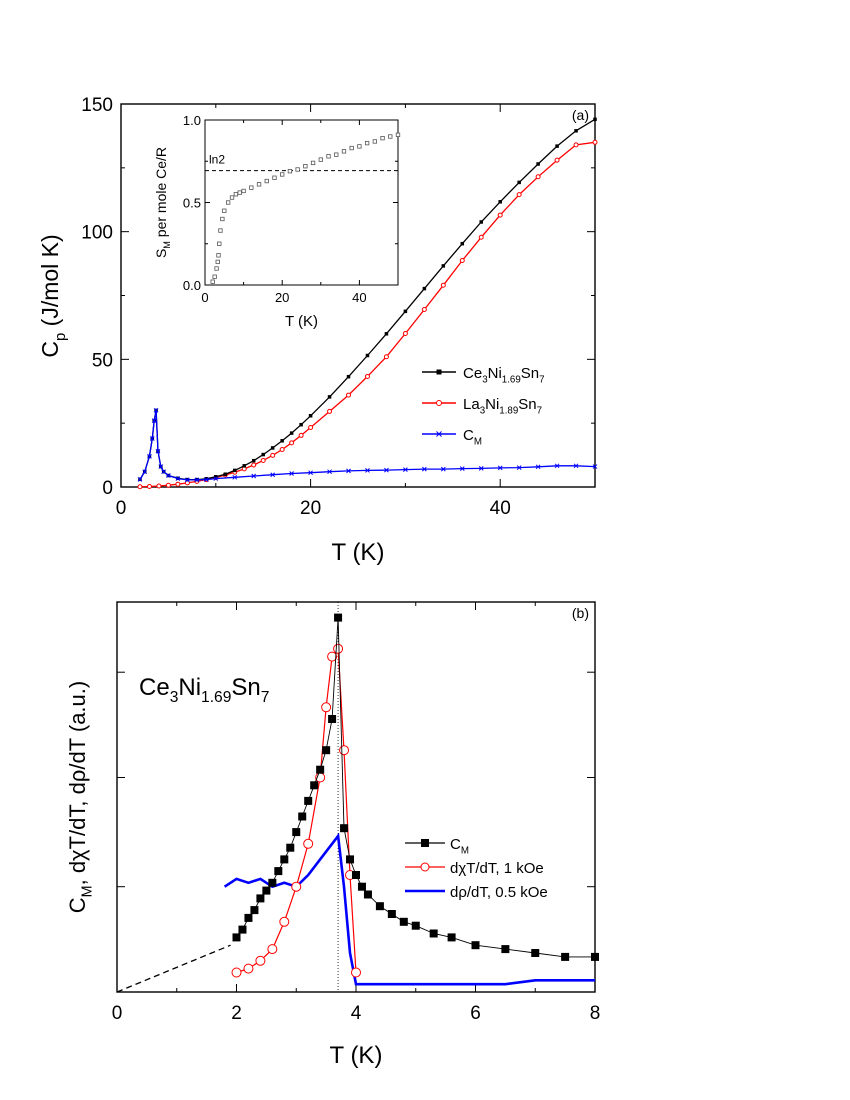  What do you see at coordinates (499, 892) in the screenshot?
I see `legend-label: dρ/dT, 0.5 kOe` at bounding box center [499, 892].